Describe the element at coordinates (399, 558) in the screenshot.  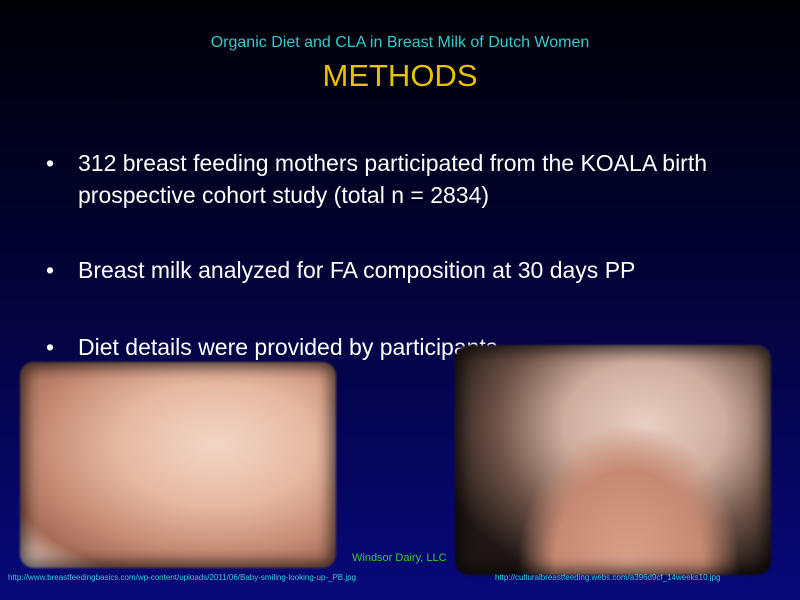
I see `credit: Windsor Dairy, LLC` at that location.